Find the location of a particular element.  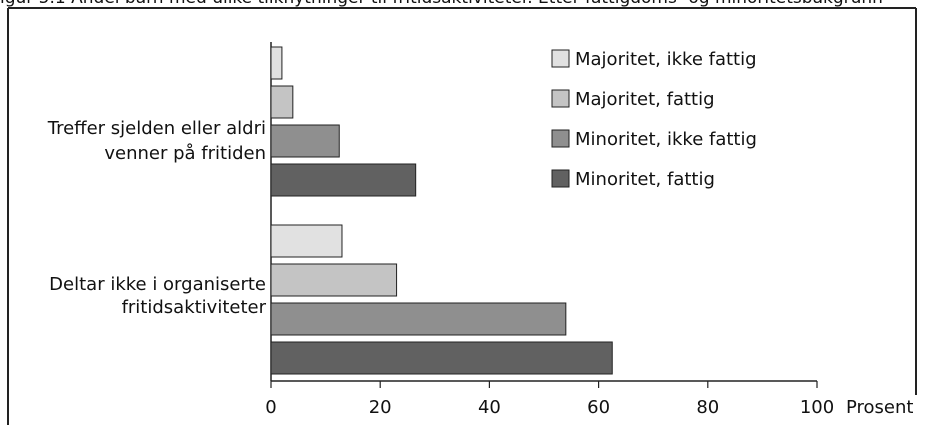

category-label: Treffer sjelden eller aldri is located at coordinates (156, 128).